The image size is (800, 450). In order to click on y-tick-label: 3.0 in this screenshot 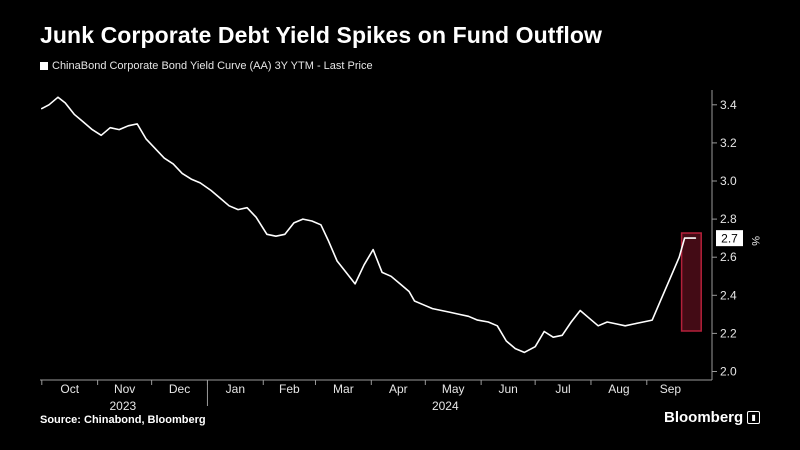, I will do `click(728, 181)`.